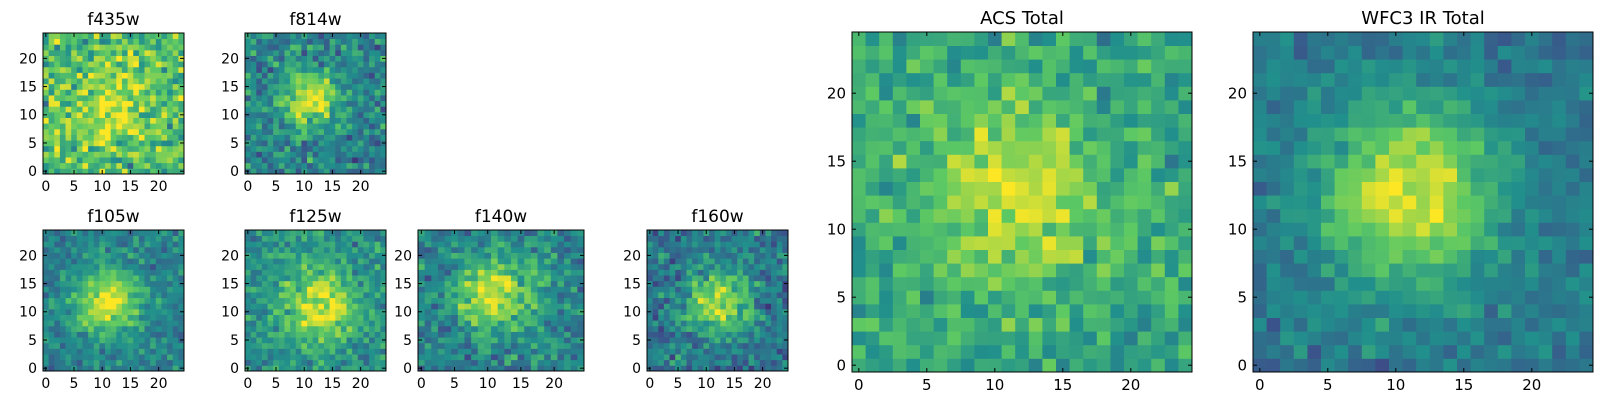  I want to click on x-tick-label: 20, so click(554, 384).